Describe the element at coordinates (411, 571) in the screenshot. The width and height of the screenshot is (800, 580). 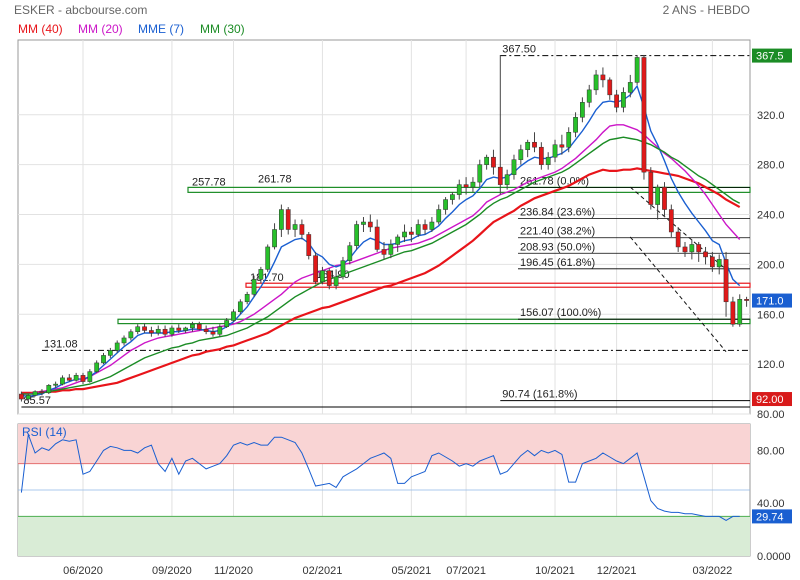
I see `date-tick-label: 05/2021` at that location.